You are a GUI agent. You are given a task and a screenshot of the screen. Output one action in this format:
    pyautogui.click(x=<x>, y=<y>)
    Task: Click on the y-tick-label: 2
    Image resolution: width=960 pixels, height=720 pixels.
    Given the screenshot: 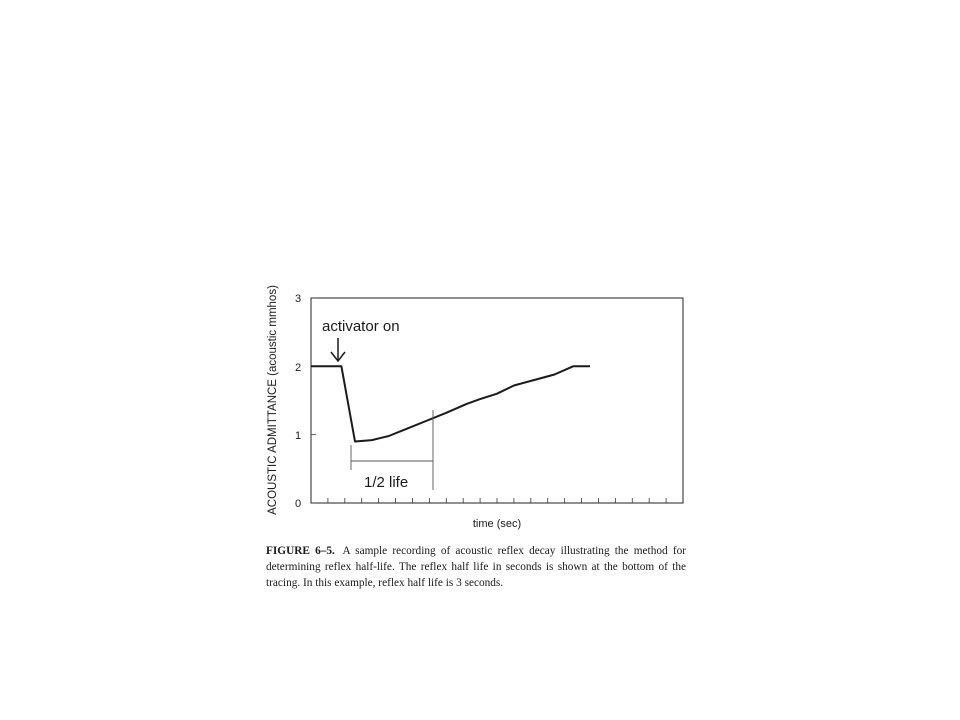 What is the action you would take?
    pyautogui.click(x=298, y=368)
    